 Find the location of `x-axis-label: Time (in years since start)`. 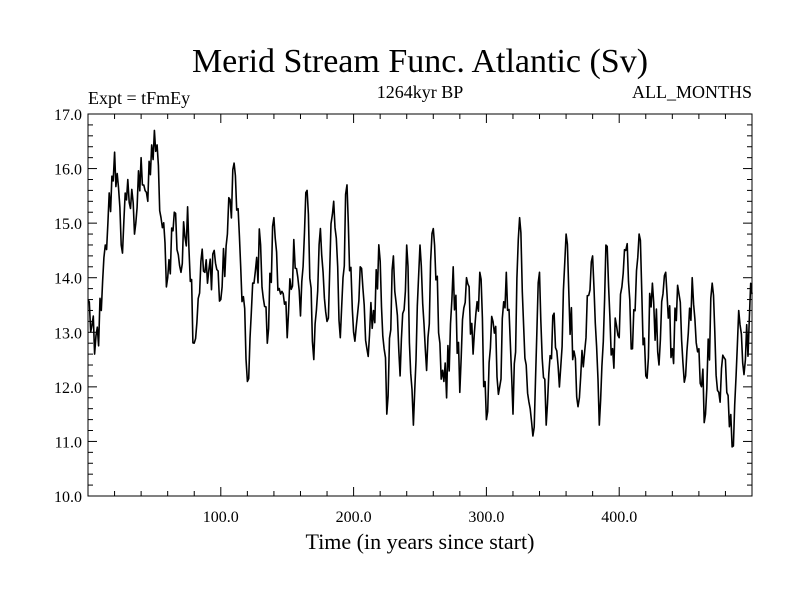

x-axis-label: Time (in years since start) is located at coordinates (420, 541).